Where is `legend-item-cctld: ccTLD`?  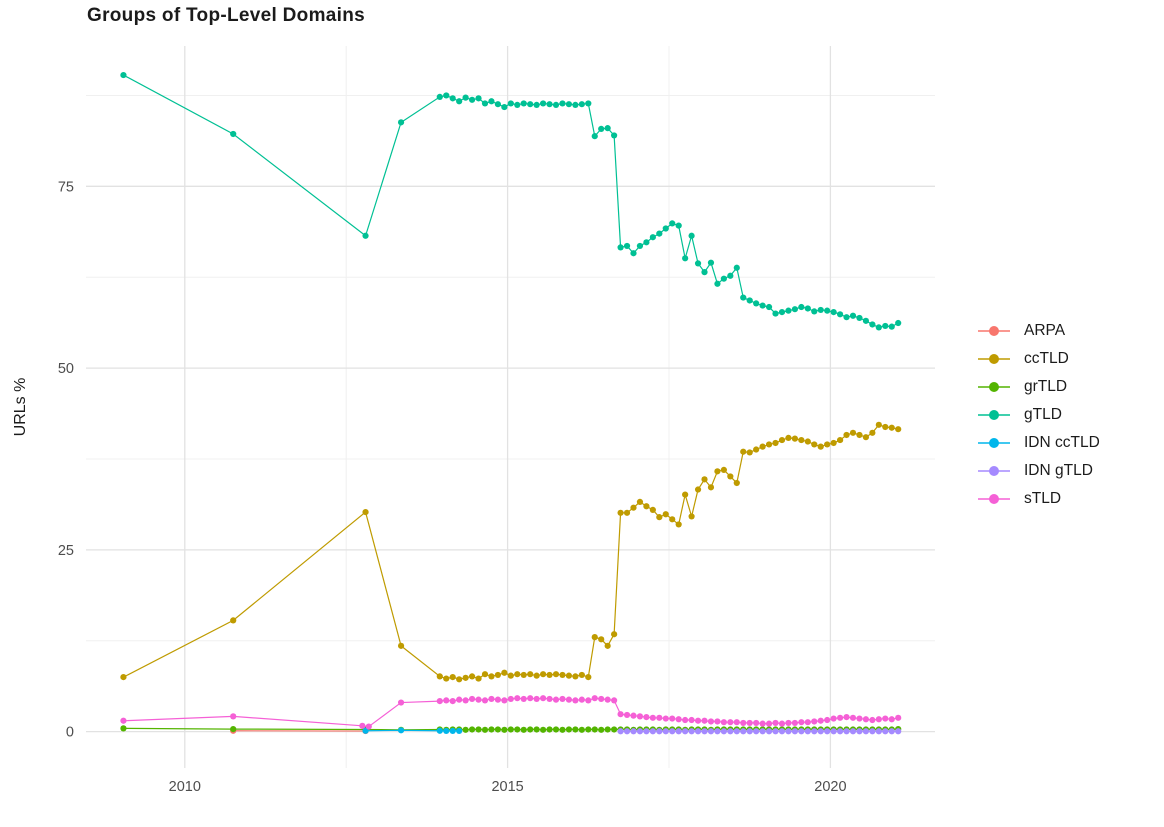
legend-item-cctld: ccTLD is located at coordinates (1038, 358).